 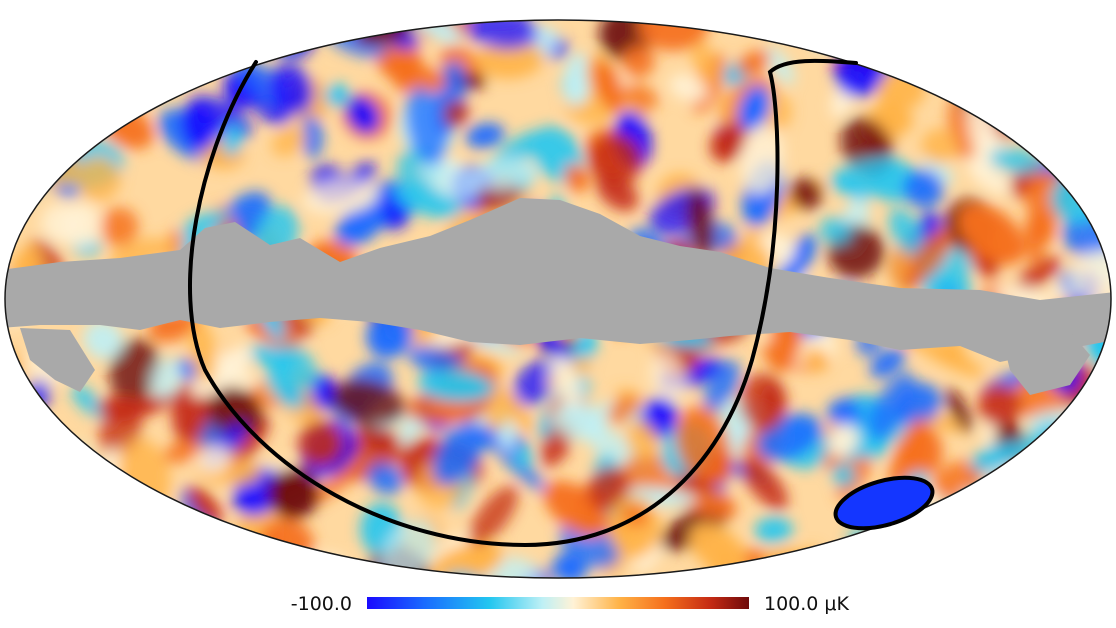 What do you see at coordinates (884, 503) in the screenshot?
I see `cold-spot-region` at bounding box center [884, 503].